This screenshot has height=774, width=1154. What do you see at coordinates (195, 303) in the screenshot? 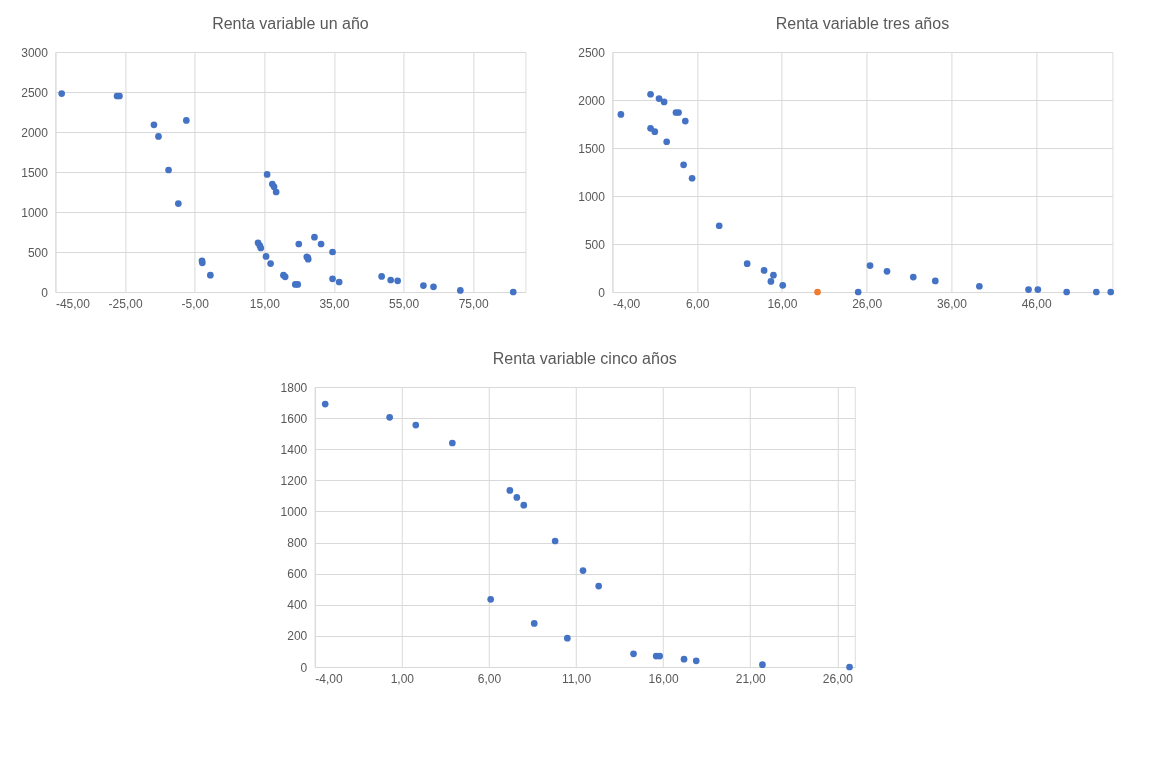
I see `x-tick-label: -5,00` at bounding box center [195, 303].